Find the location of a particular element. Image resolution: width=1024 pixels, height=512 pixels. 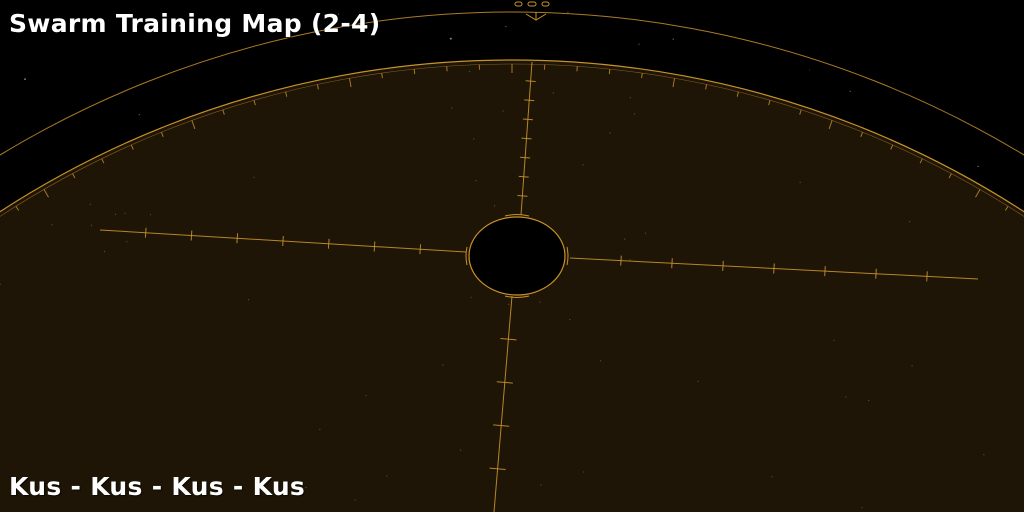

player-list: Kus - Kus - Kus - Kus is located at coordinates (157, 486).